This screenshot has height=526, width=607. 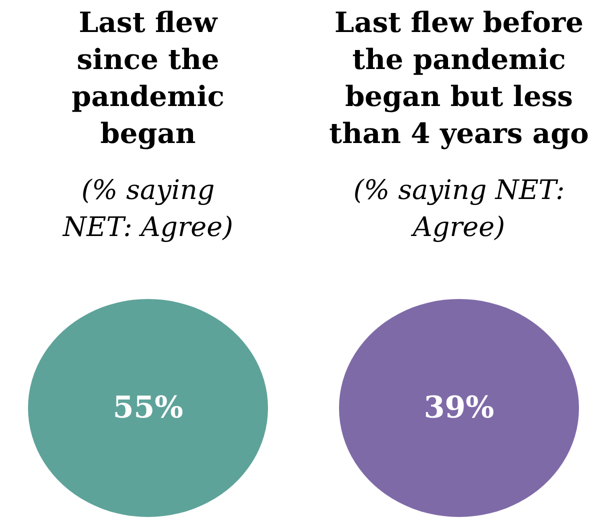 I want to click on text: Last flew before the pandemic began but less than 4 years ago, so click(x=459, y=78).